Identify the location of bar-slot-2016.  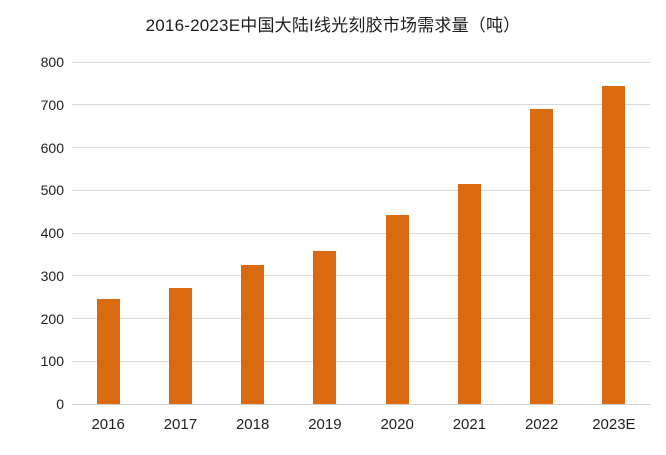
(108, 233).